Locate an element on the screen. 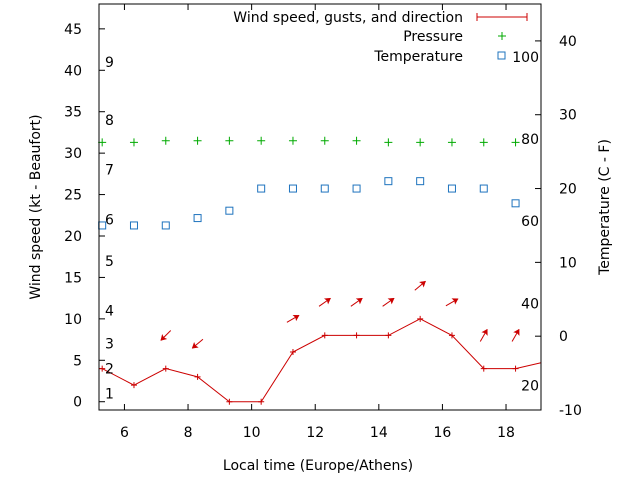  y-left-tick-label: 30 is located at coordinates (73, 154).